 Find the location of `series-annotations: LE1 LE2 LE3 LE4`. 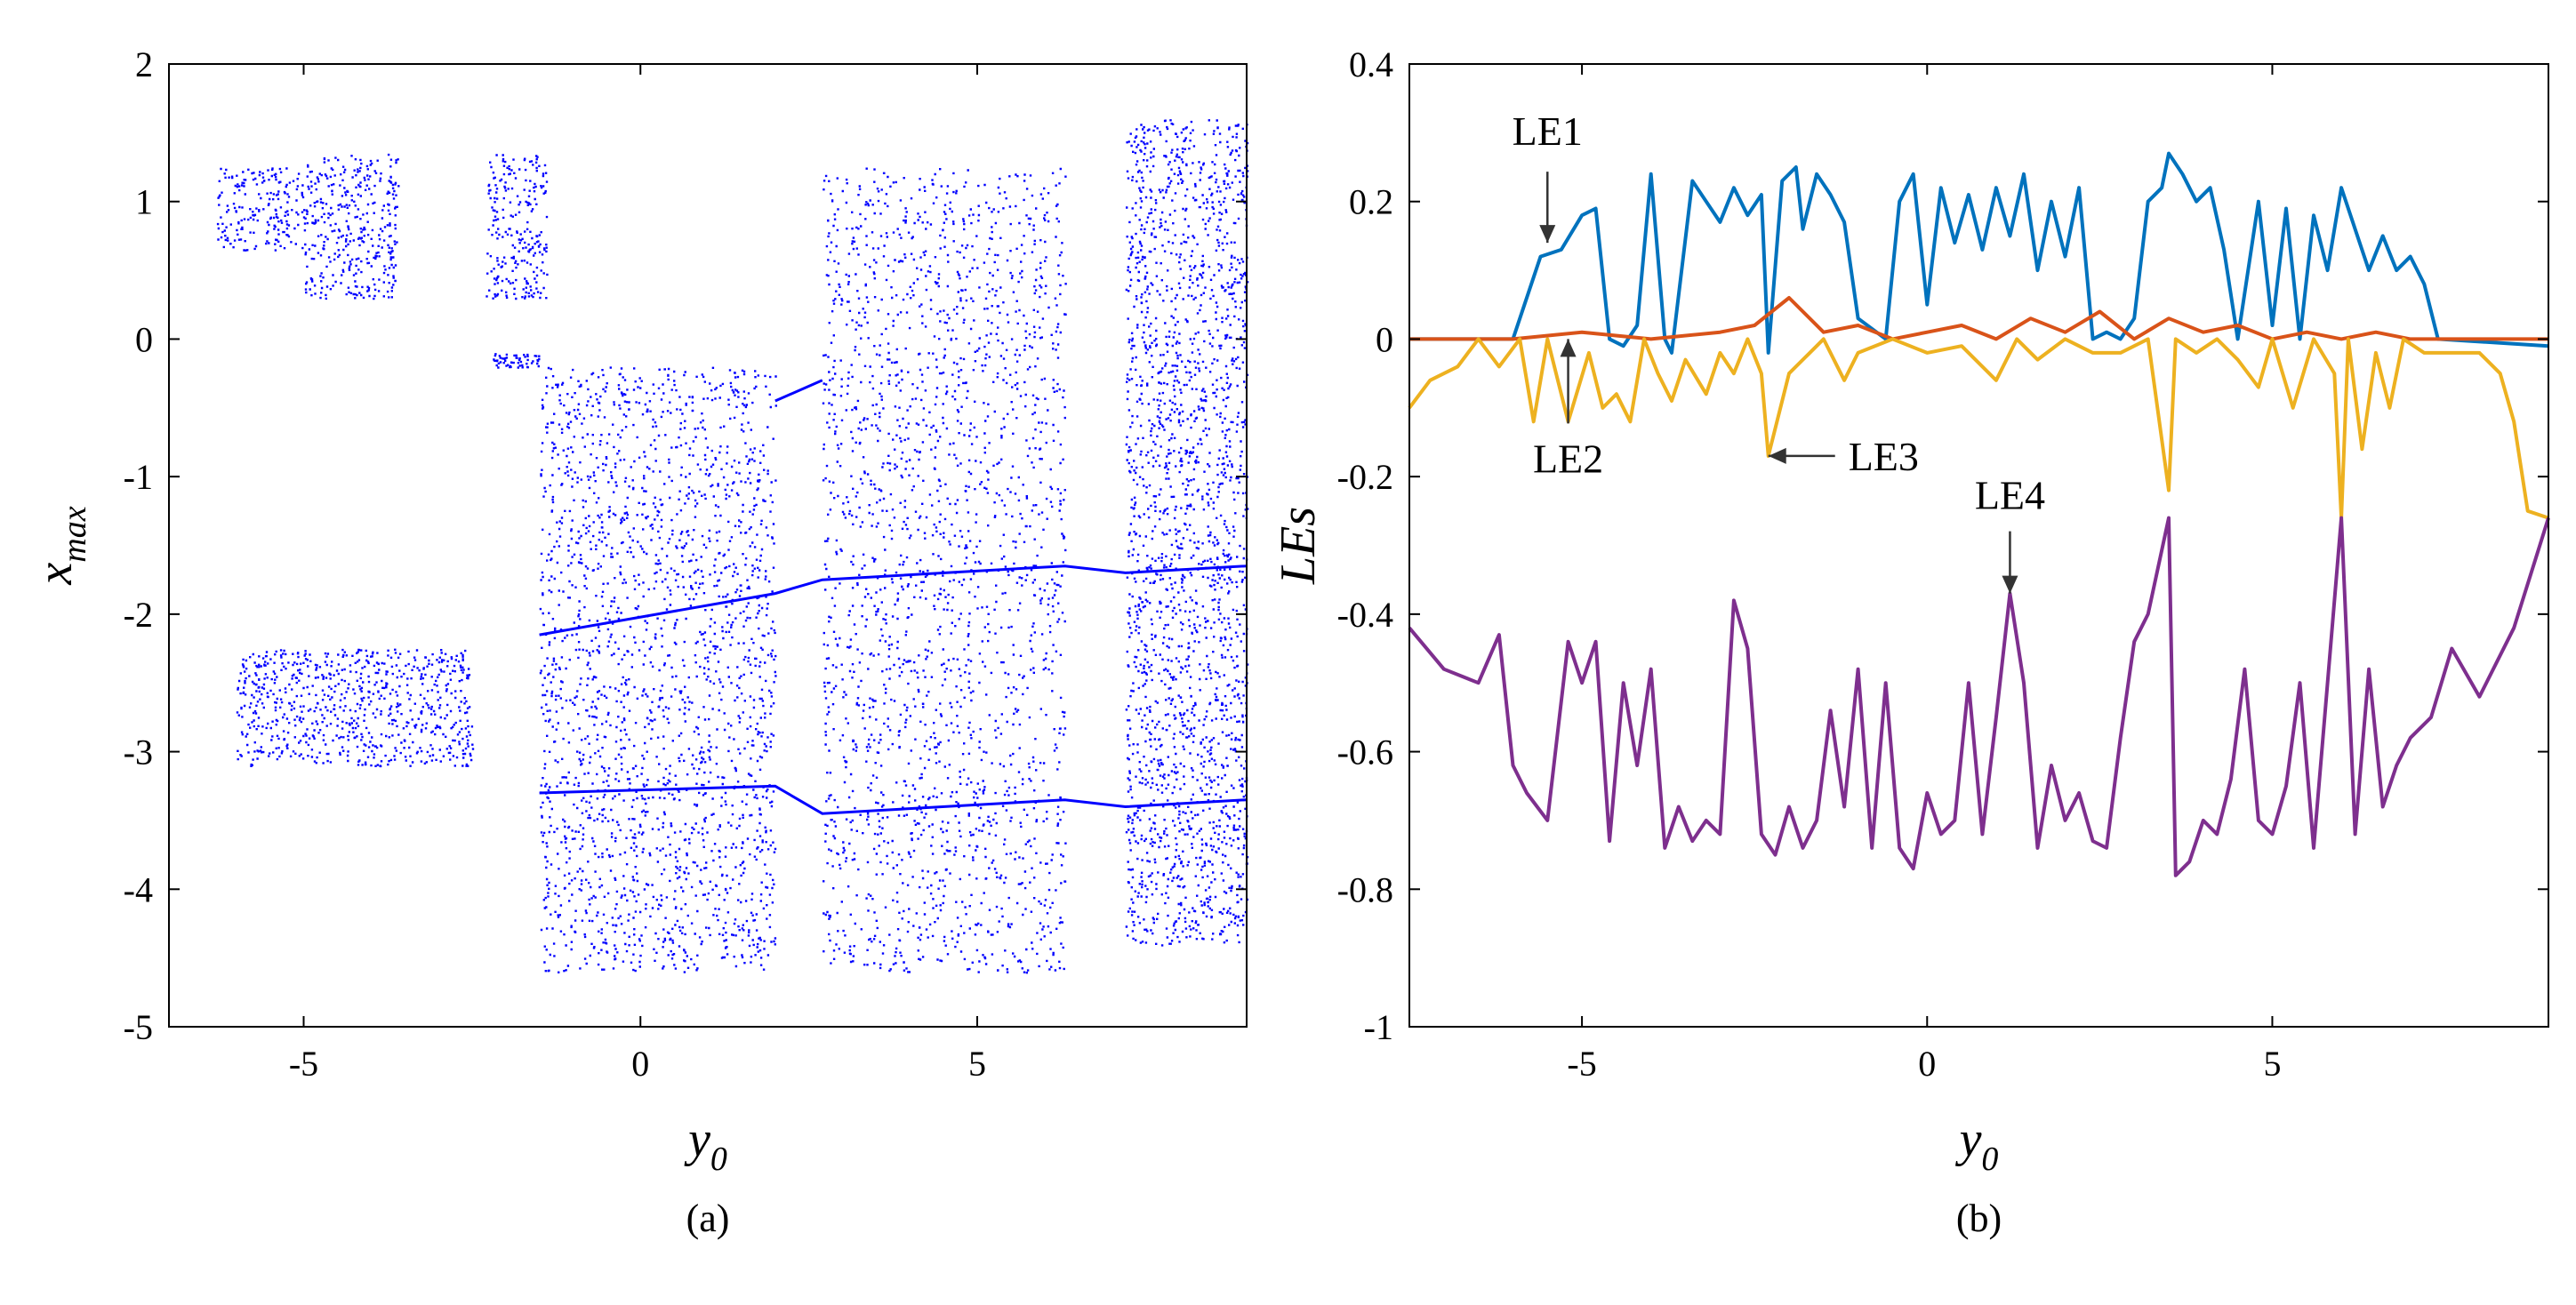

series-annotations: LE1 LE2 LE3 LE4 is located at coordinates (1779, 351).